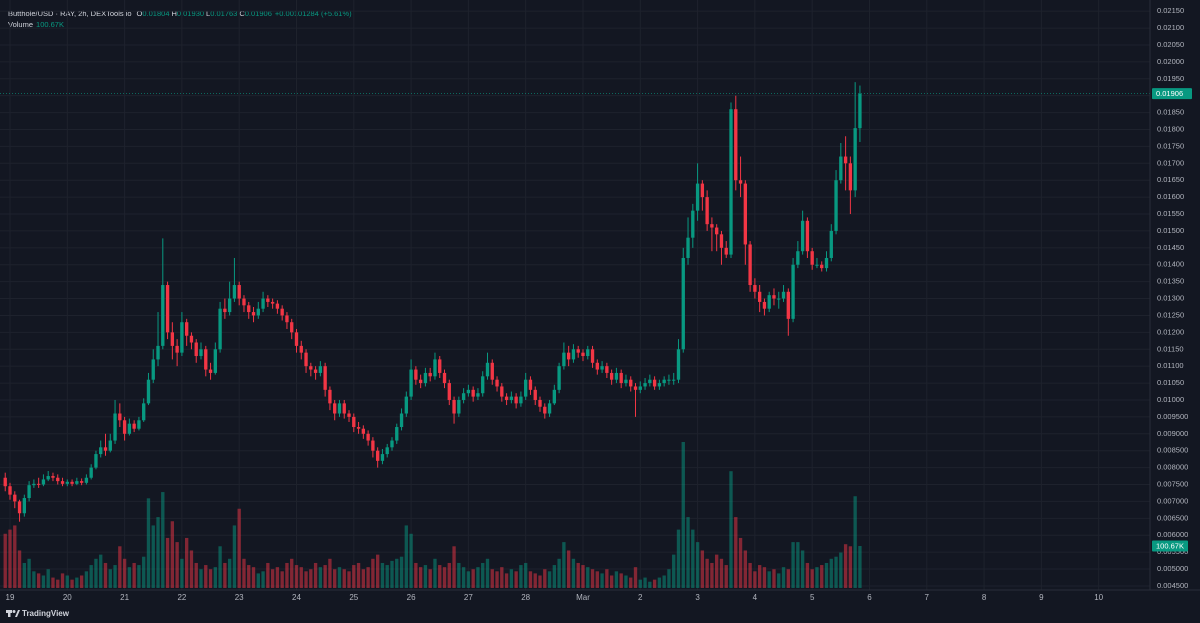 Image resolution: width=1200 pixels, height=623 pixels. What do you see at coordinates (411, 597) in the screenshot?
I see `x-tick-label: 26` at bounding box center [411, 597].